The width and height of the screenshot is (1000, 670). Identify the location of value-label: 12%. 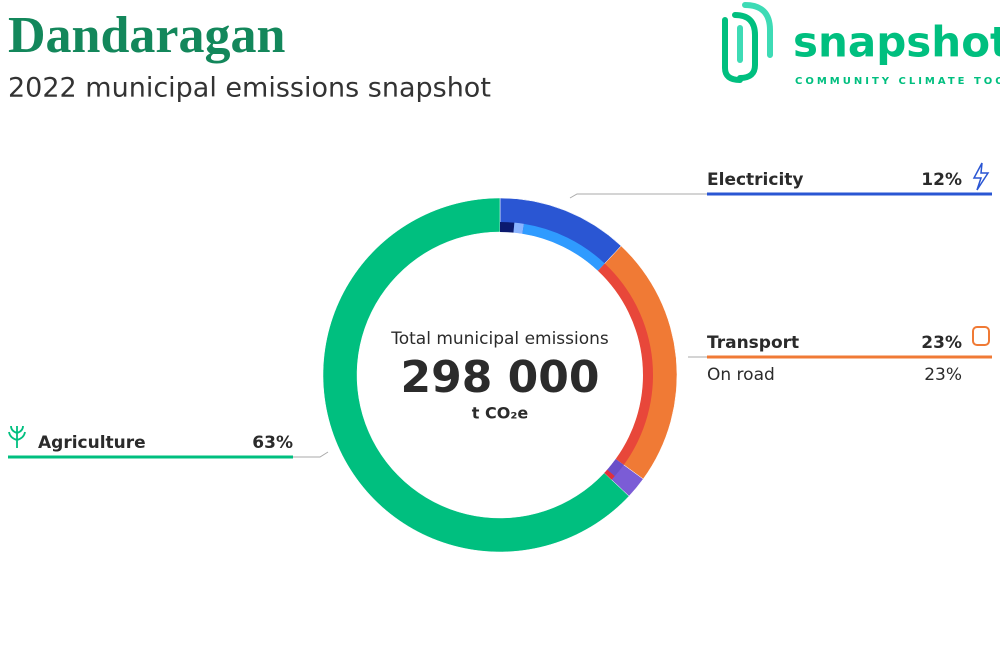
(941, 180).